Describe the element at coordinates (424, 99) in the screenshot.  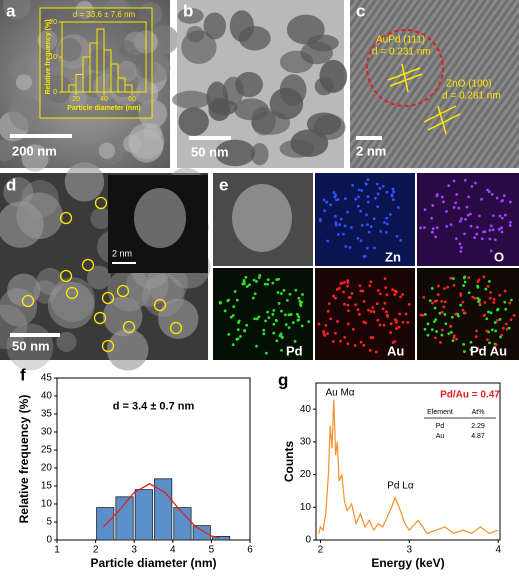
I see `lattice-marks` at that location.